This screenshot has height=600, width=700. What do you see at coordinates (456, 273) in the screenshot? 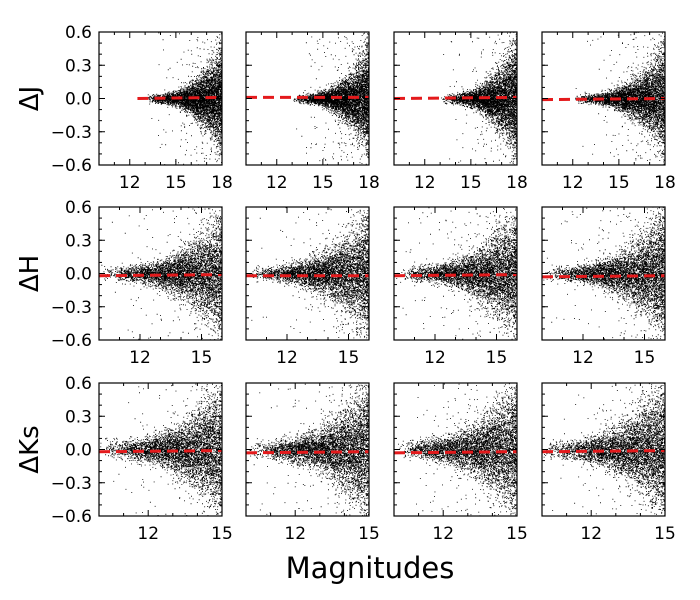
I see `panel-1-2: 12 15` at bounding box center [456, 273].